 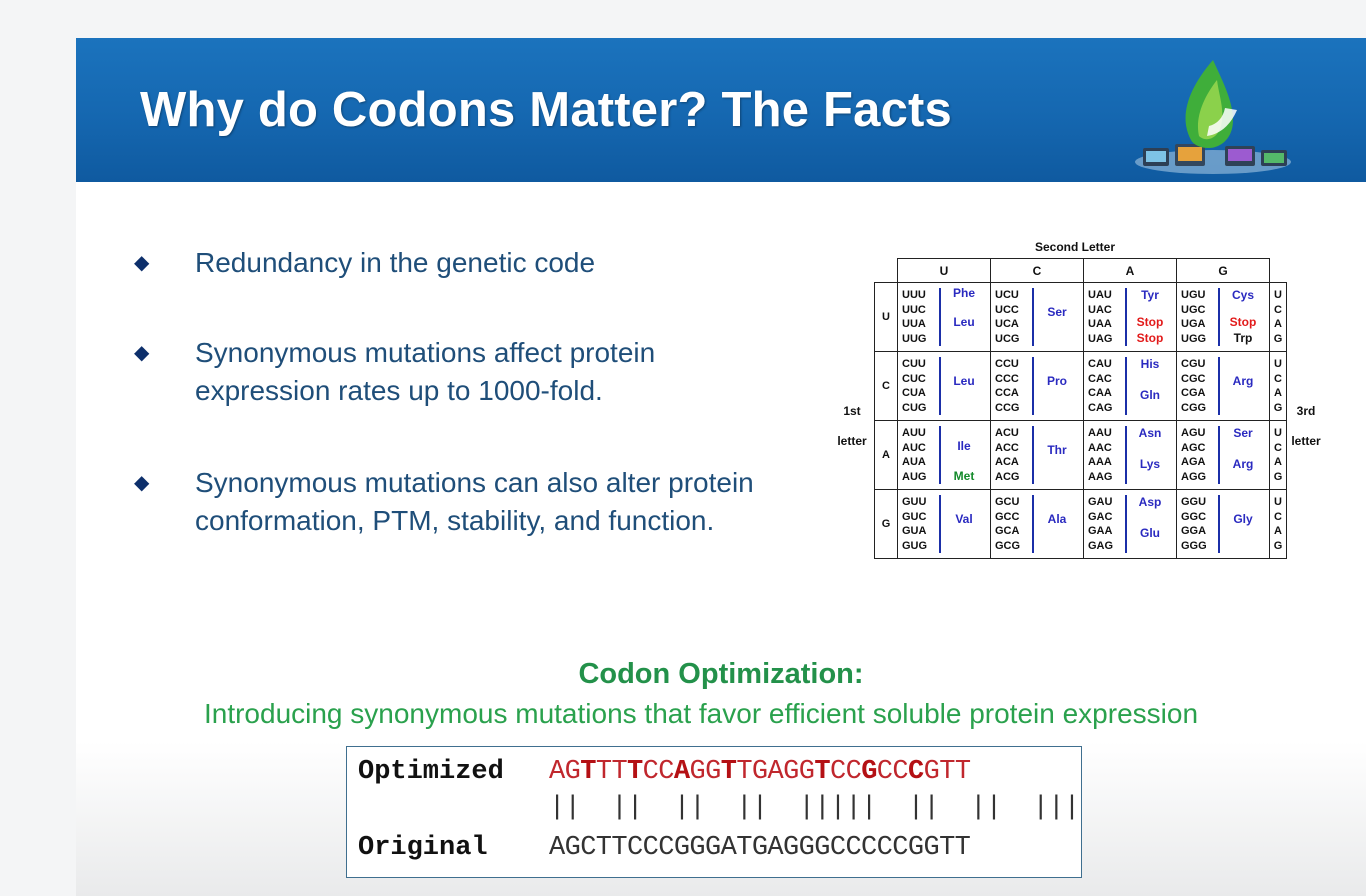 What do you see at coordinates (1100, 378) in the screenshot?
I see `codon: CAC` at bounding box center [1100, 378].